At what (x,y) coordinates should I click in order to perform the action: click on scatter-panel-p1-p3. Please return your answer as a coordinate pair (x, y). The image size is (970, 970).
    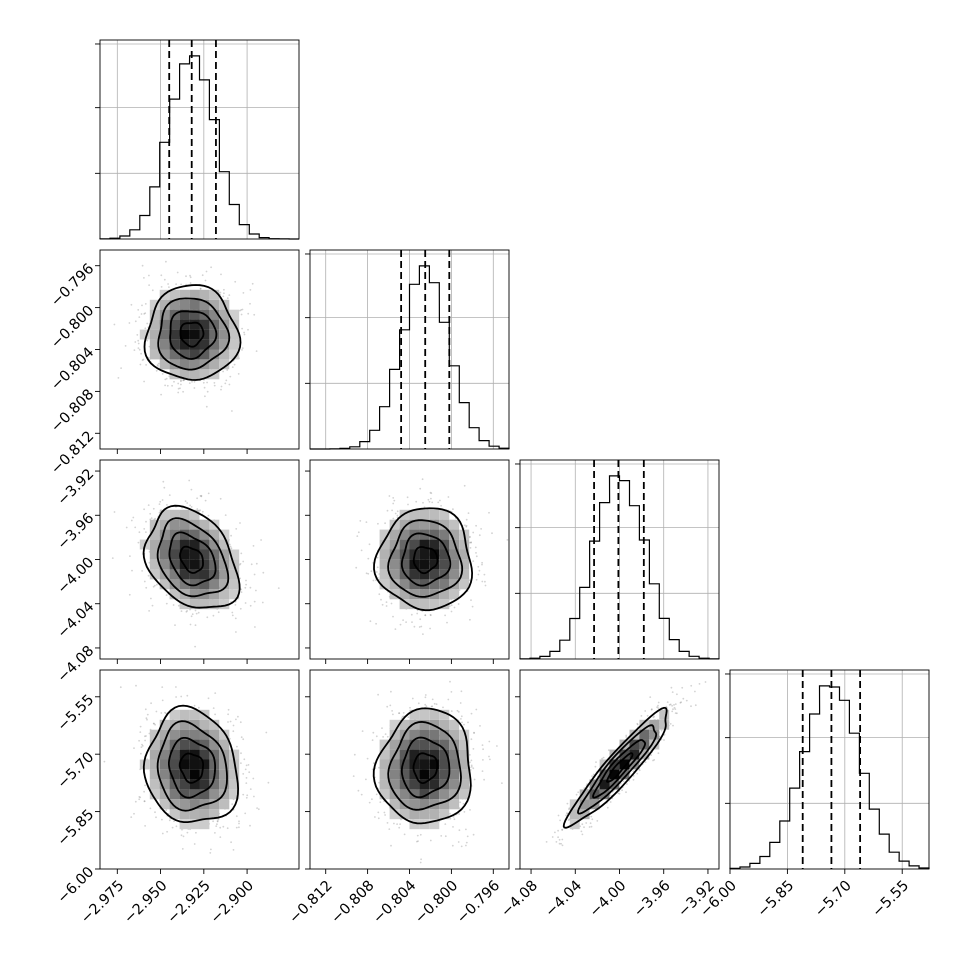
    Looking at the image, I should click on (197, 561).